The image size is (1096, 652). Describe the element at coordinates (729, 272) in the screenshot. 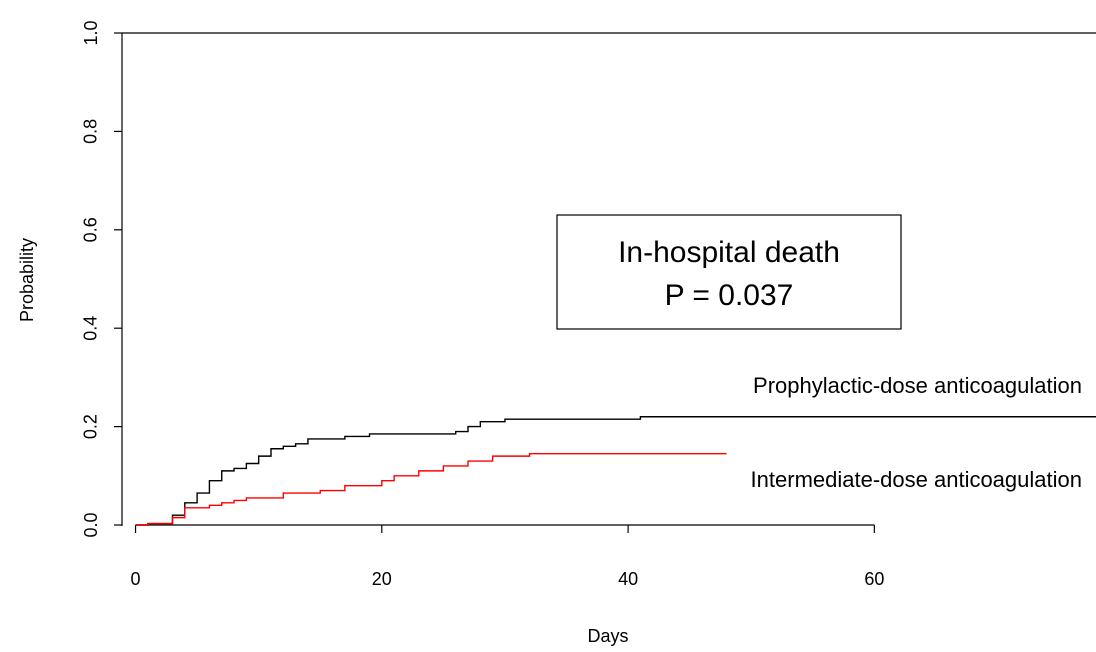

I see `annotation-box` at that location.